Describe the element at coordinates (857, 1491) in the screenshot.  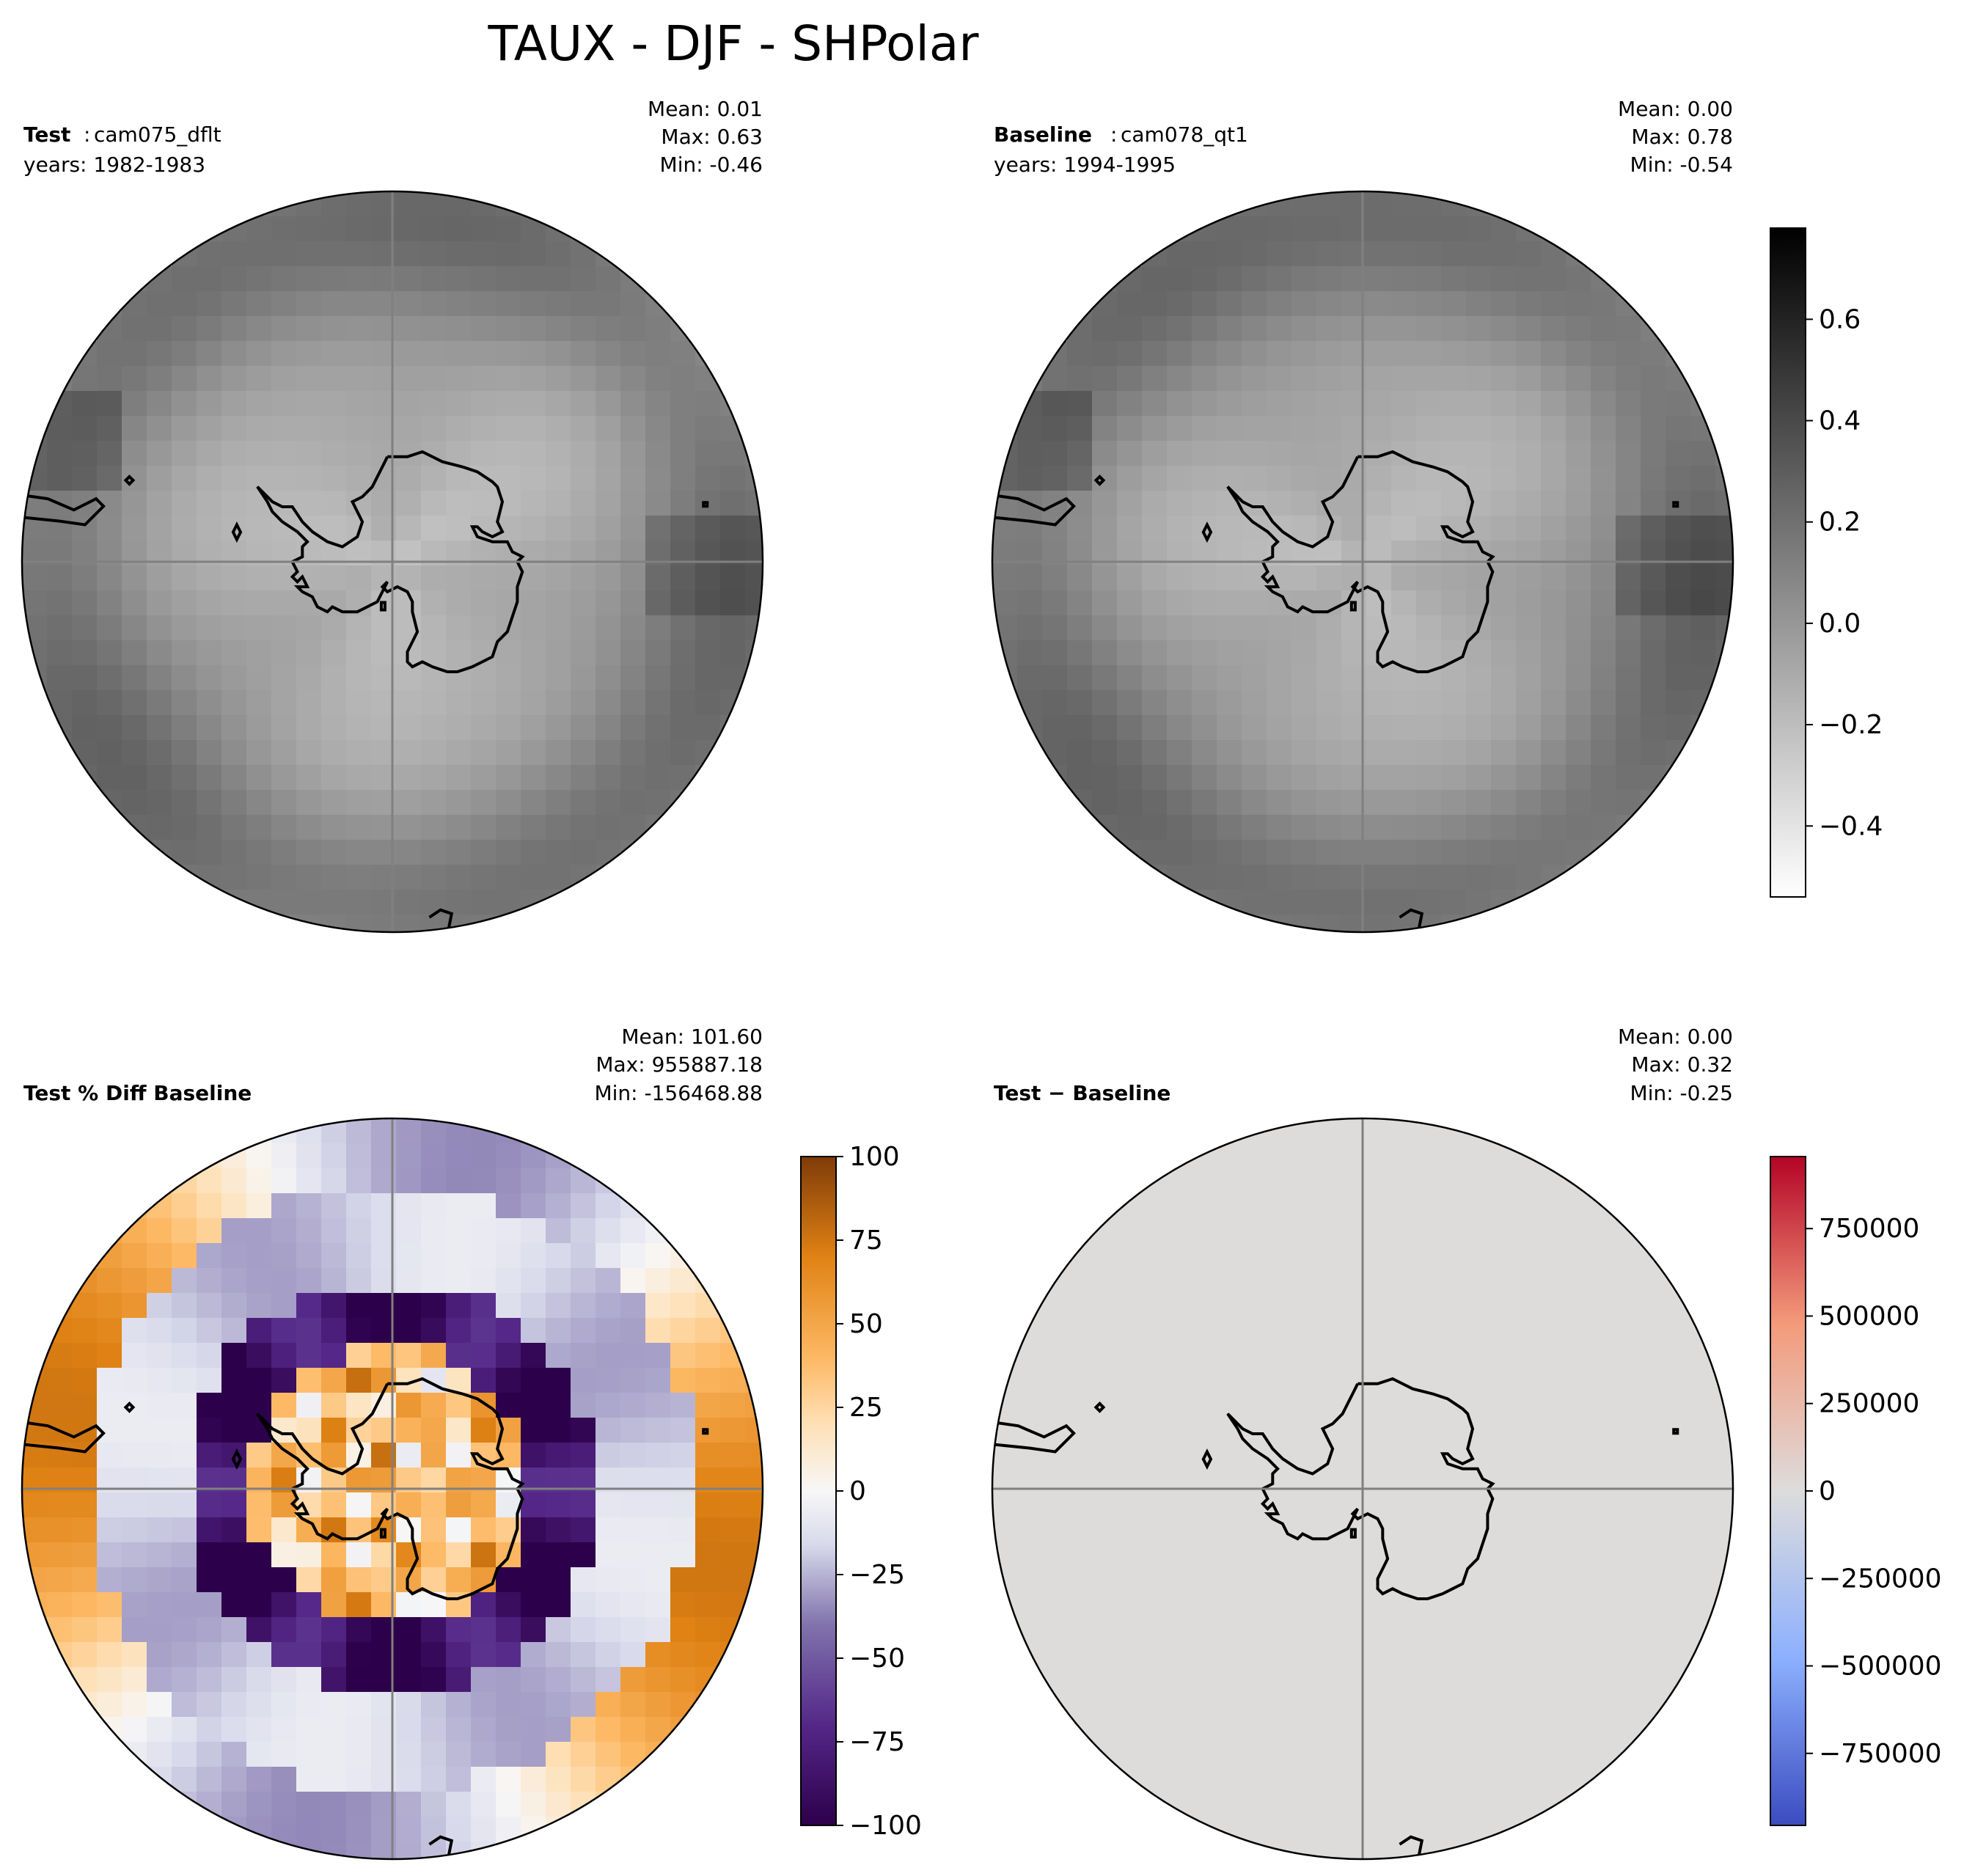
I see `puor-colorbar-tick-label: 0` at that location.